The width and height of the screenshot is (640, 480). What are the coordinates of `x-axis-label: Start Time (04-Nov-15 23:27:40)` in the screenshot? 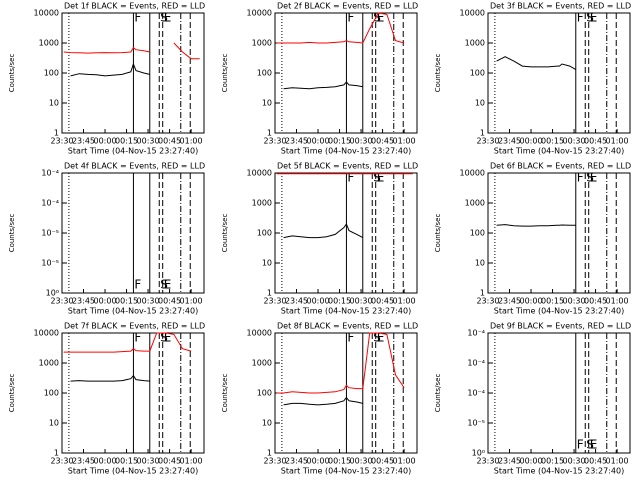 It's located at (346, 311).